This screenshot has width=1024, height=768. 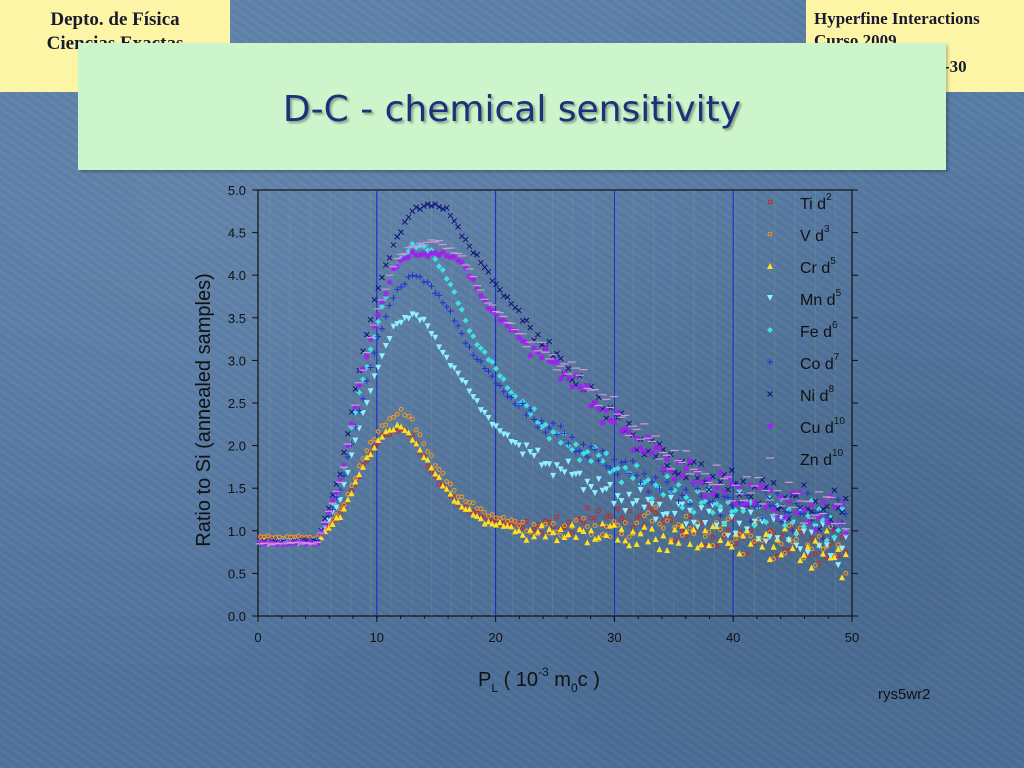 I want to click on legend-entry: Co d7, so click(x=803, y=362).